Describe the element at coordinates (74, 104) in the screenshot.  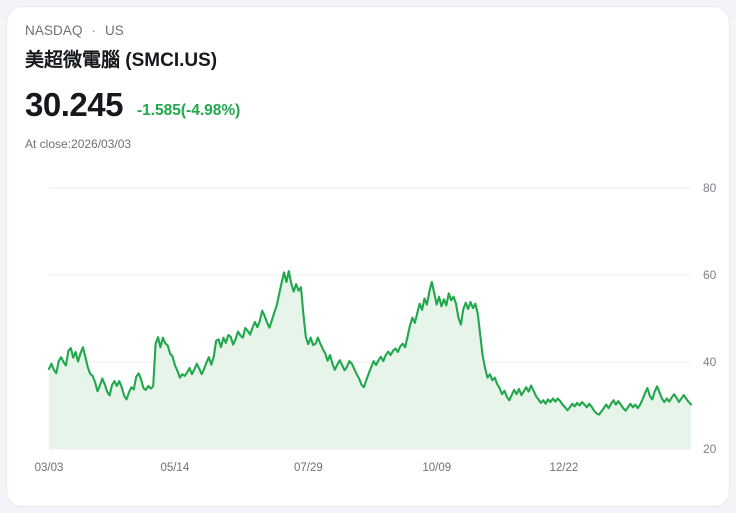
I see `current-price: 30.245` at that location.